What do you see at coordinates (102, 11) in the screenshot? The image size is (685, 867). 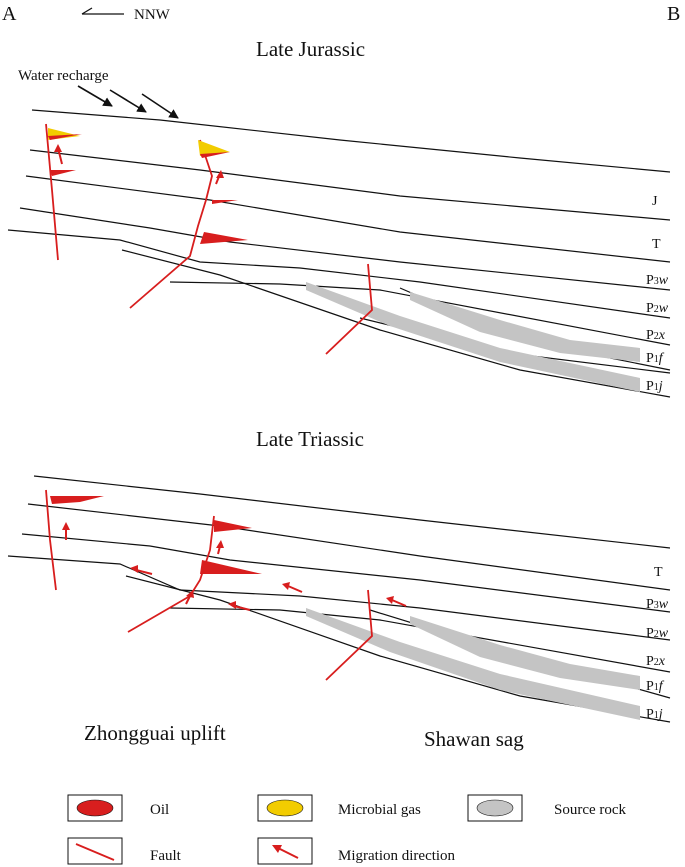 I see `north-arrow-icon` at bounding box center [102, 11].